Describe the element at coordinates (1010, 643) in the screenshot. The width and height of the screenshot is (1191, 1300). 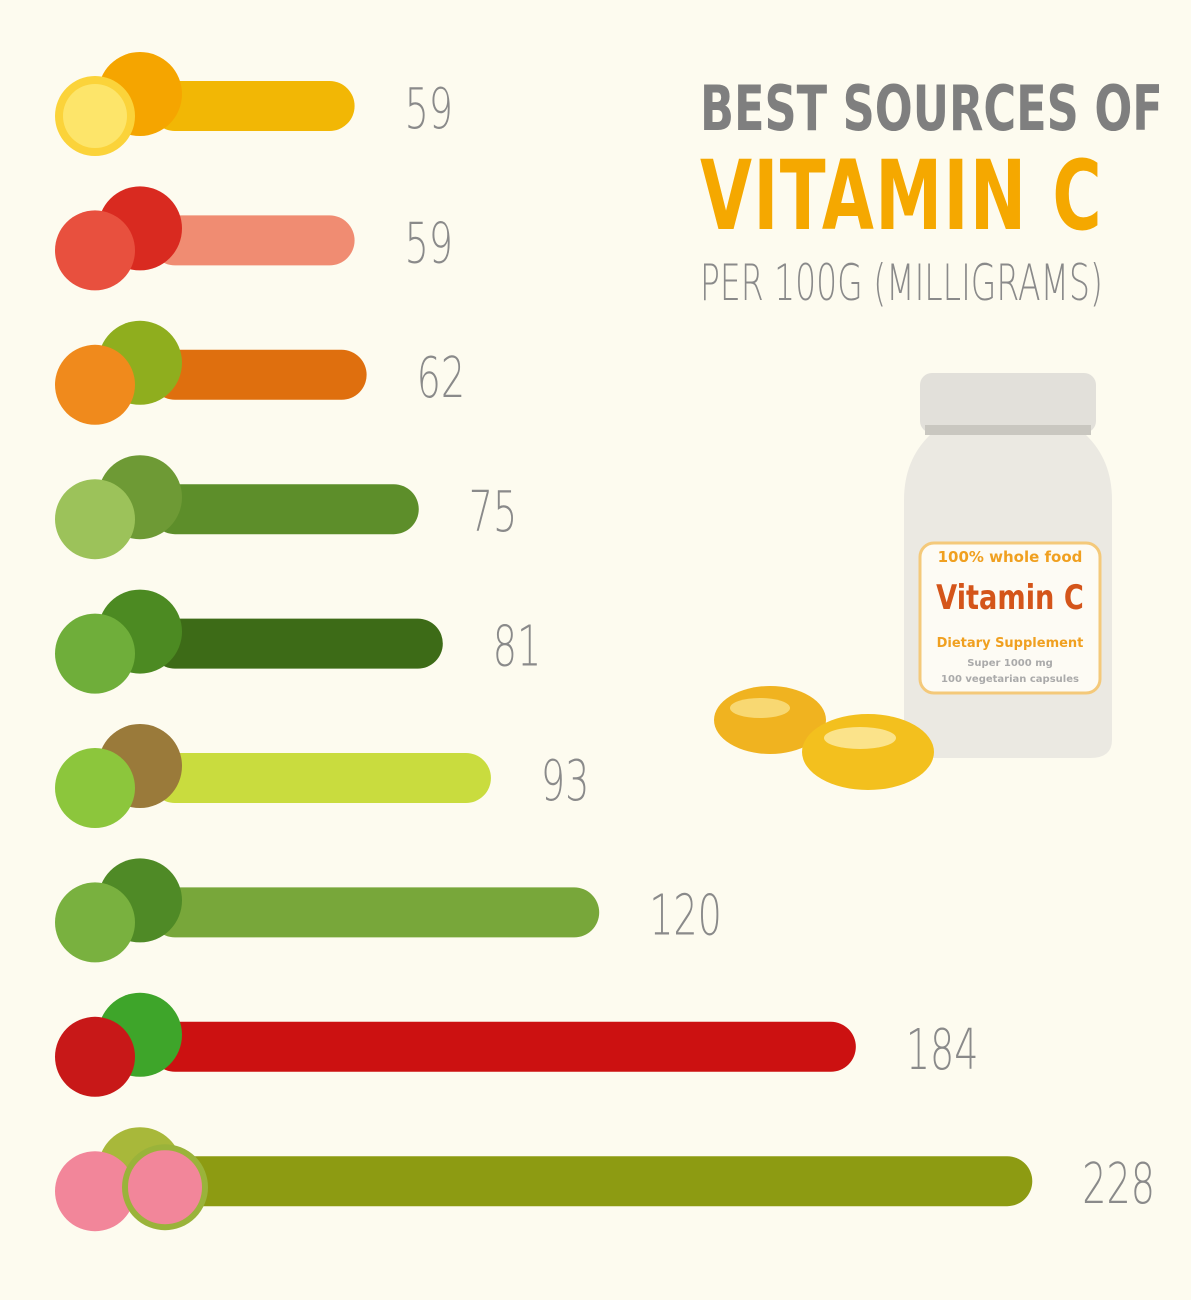
I see `bottle-label-type: Dietary Supplement` at that location.